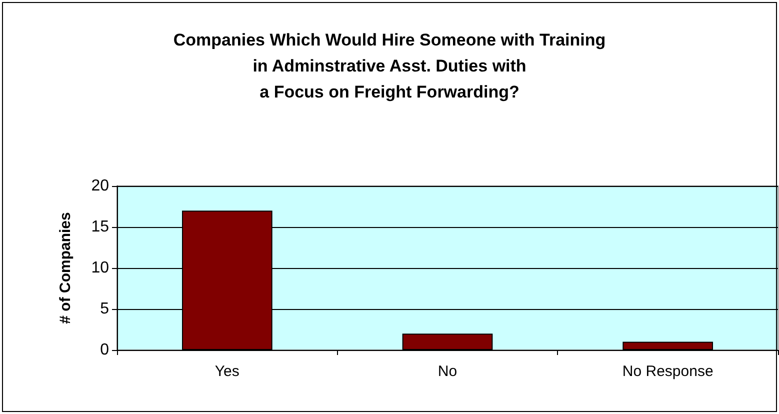  Describe the element at coordinates (100, 186) in the screenshot. I see `y-tick-label: 20` at that location.